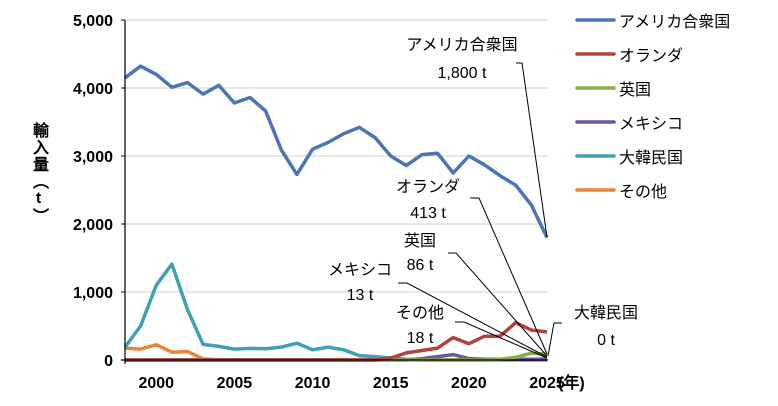 The image size is (778, 406). Describe the element at coordinates (108, 361) in the screenshot. I see `y-tick-label: 0` at that location.